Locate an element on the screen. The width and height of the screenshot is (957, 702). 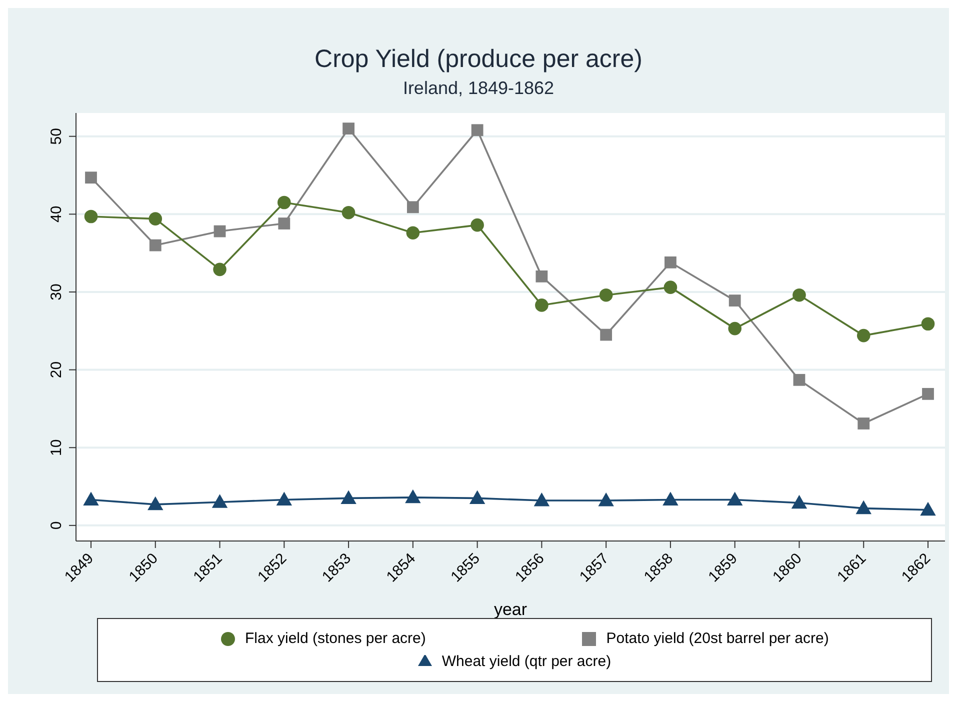
y-tick-label: 50 is located at coordinates (56, 136).